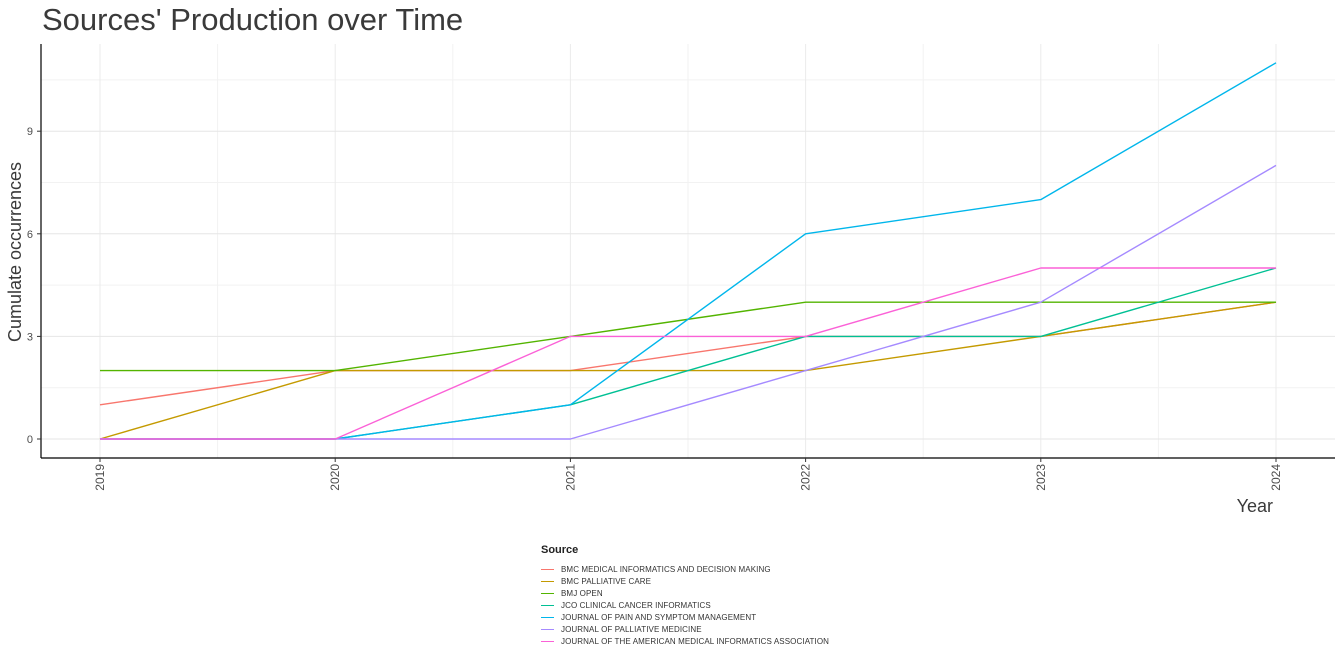 Image resolution: width=1343 pixels, height=672 pixels. I want to click on x-tick-label: 2022, so click(806, 477).